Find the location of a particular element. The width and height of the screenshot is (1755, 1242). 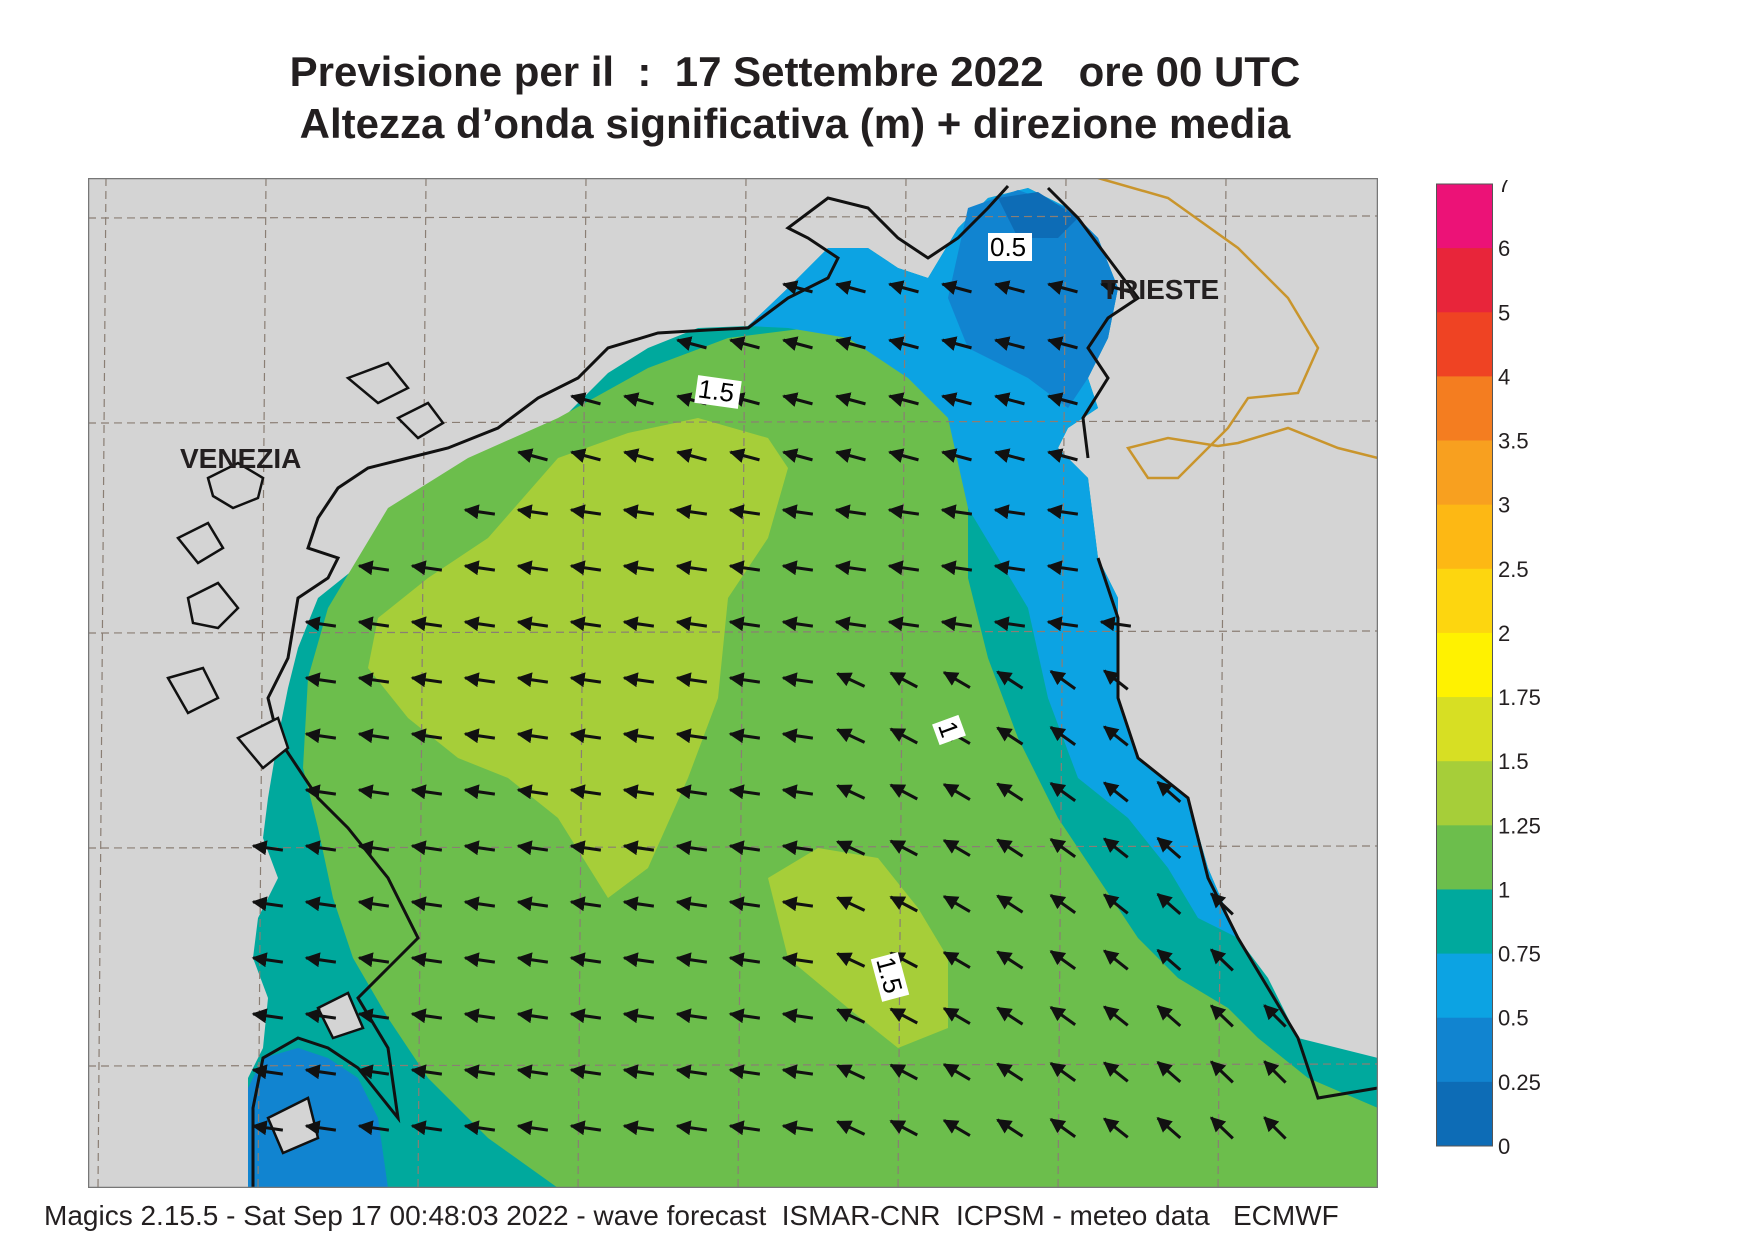

colorbar-frame is located at coordinates (1464, 665).